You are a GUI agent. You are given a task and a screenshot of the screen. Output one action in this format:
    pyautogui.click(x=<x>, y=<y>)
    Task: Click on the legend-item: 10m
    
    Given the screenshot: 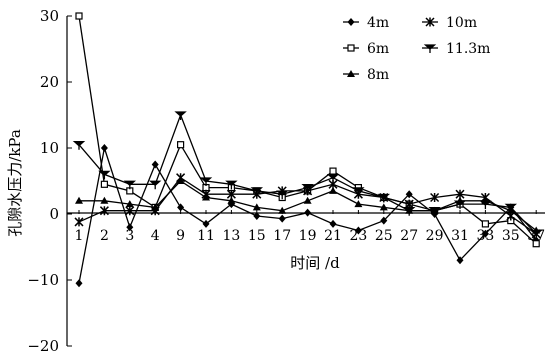 What is the action you would take?
    pyautogui.click(x=449, y=23)
    